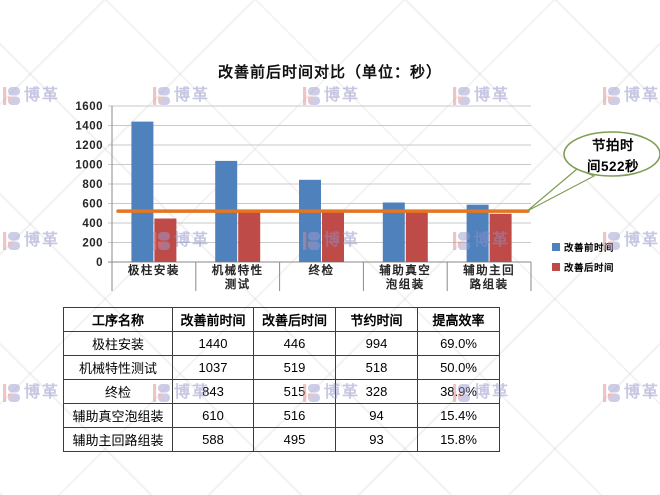 The image size is (660, 495). I want to click on x-axis-label: 辅助主回路组装, so click(489, 278).